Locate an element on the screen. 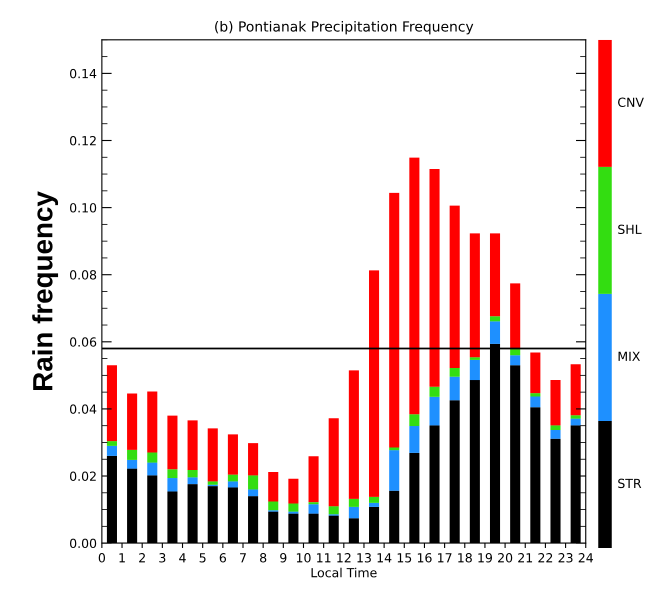  text: SHL is located at coordinates (630, 229).